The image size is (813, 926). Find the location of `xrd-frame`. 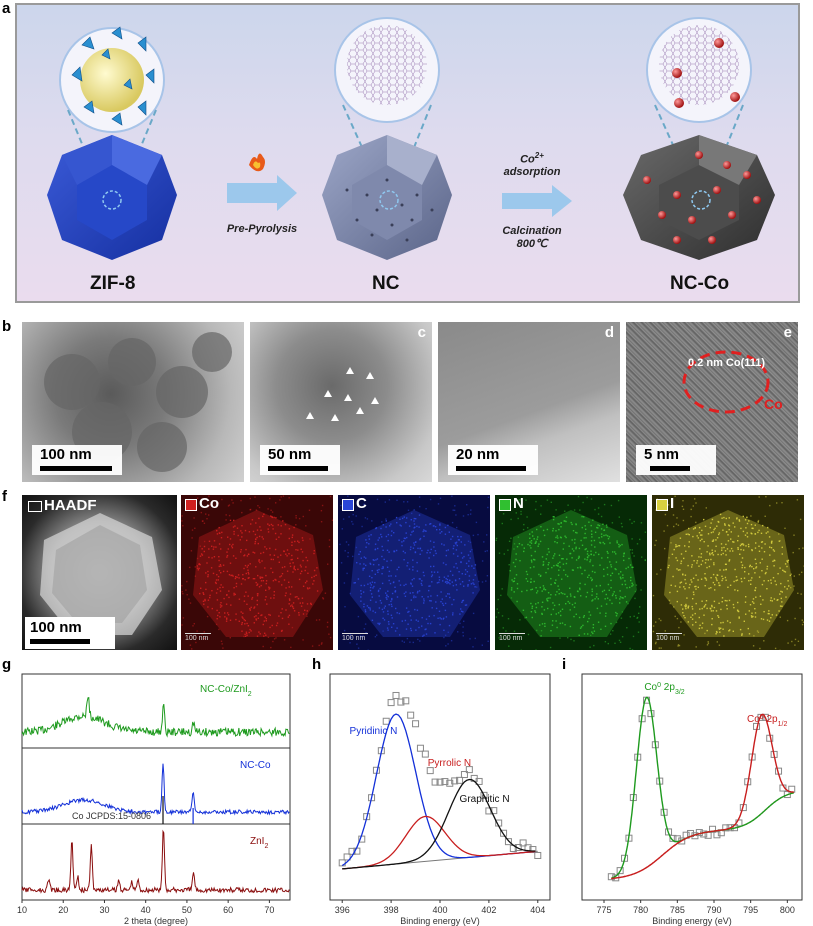

xrd-frame is located at coordinates (156, 787).